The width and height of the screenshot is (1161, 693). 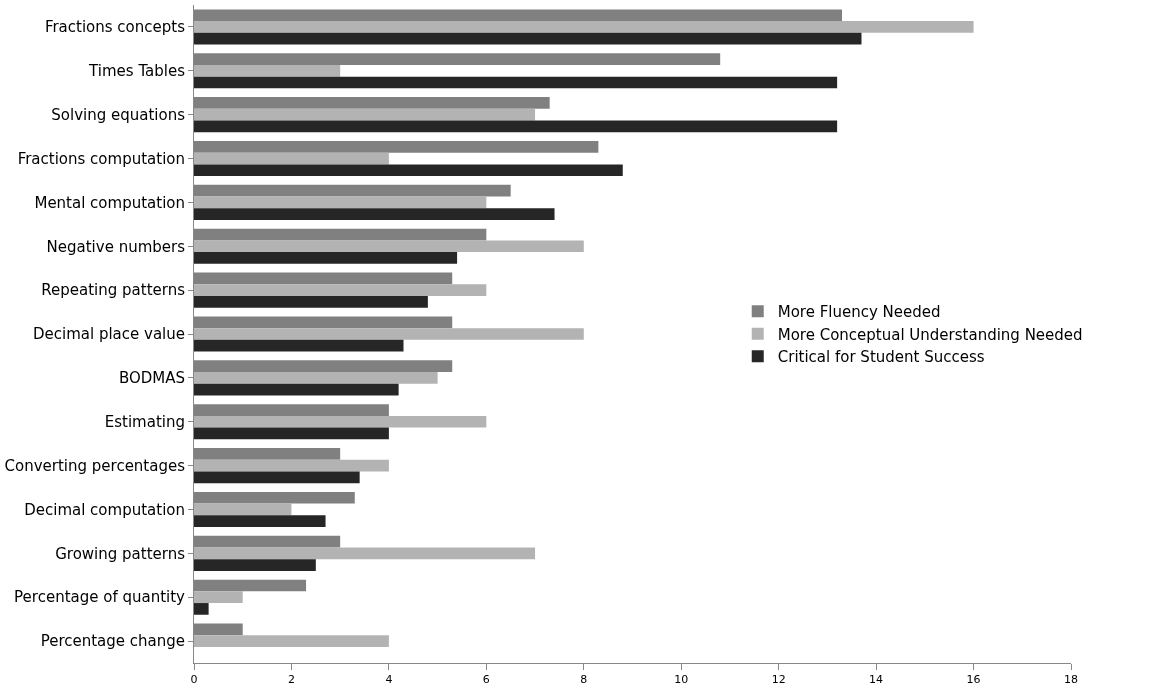 What do you see at coordinates (144, 421) in the screenshot?
I see `y-tick-label: Estimating` at bounding box center [144, 421].